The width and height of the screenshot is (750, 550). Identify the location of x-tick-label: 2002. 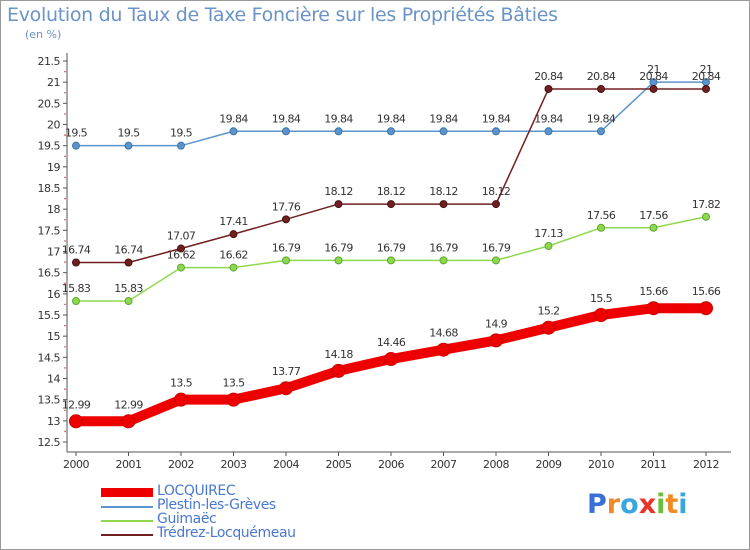
(181, 464).